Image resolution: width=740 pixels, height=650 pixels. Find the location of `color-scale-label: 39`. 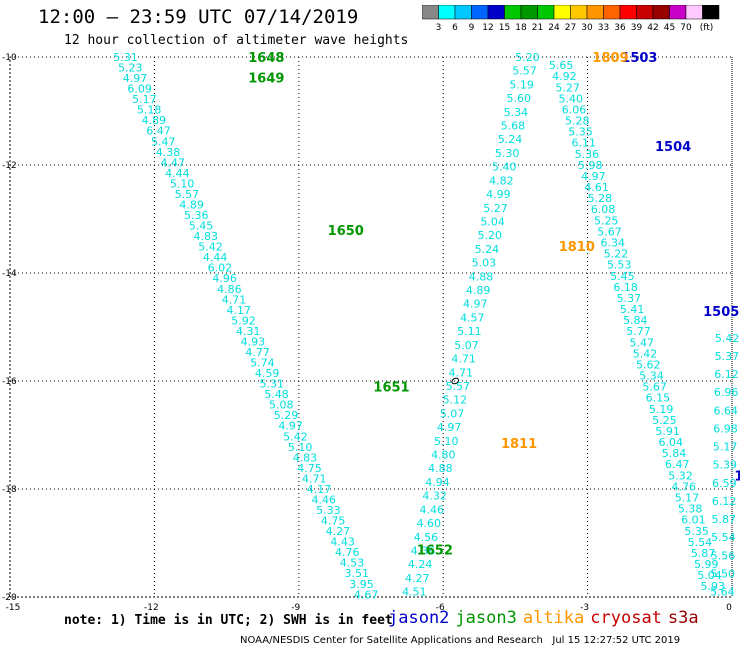

color-scale-label: 39 is located at coordinates (637, 28).